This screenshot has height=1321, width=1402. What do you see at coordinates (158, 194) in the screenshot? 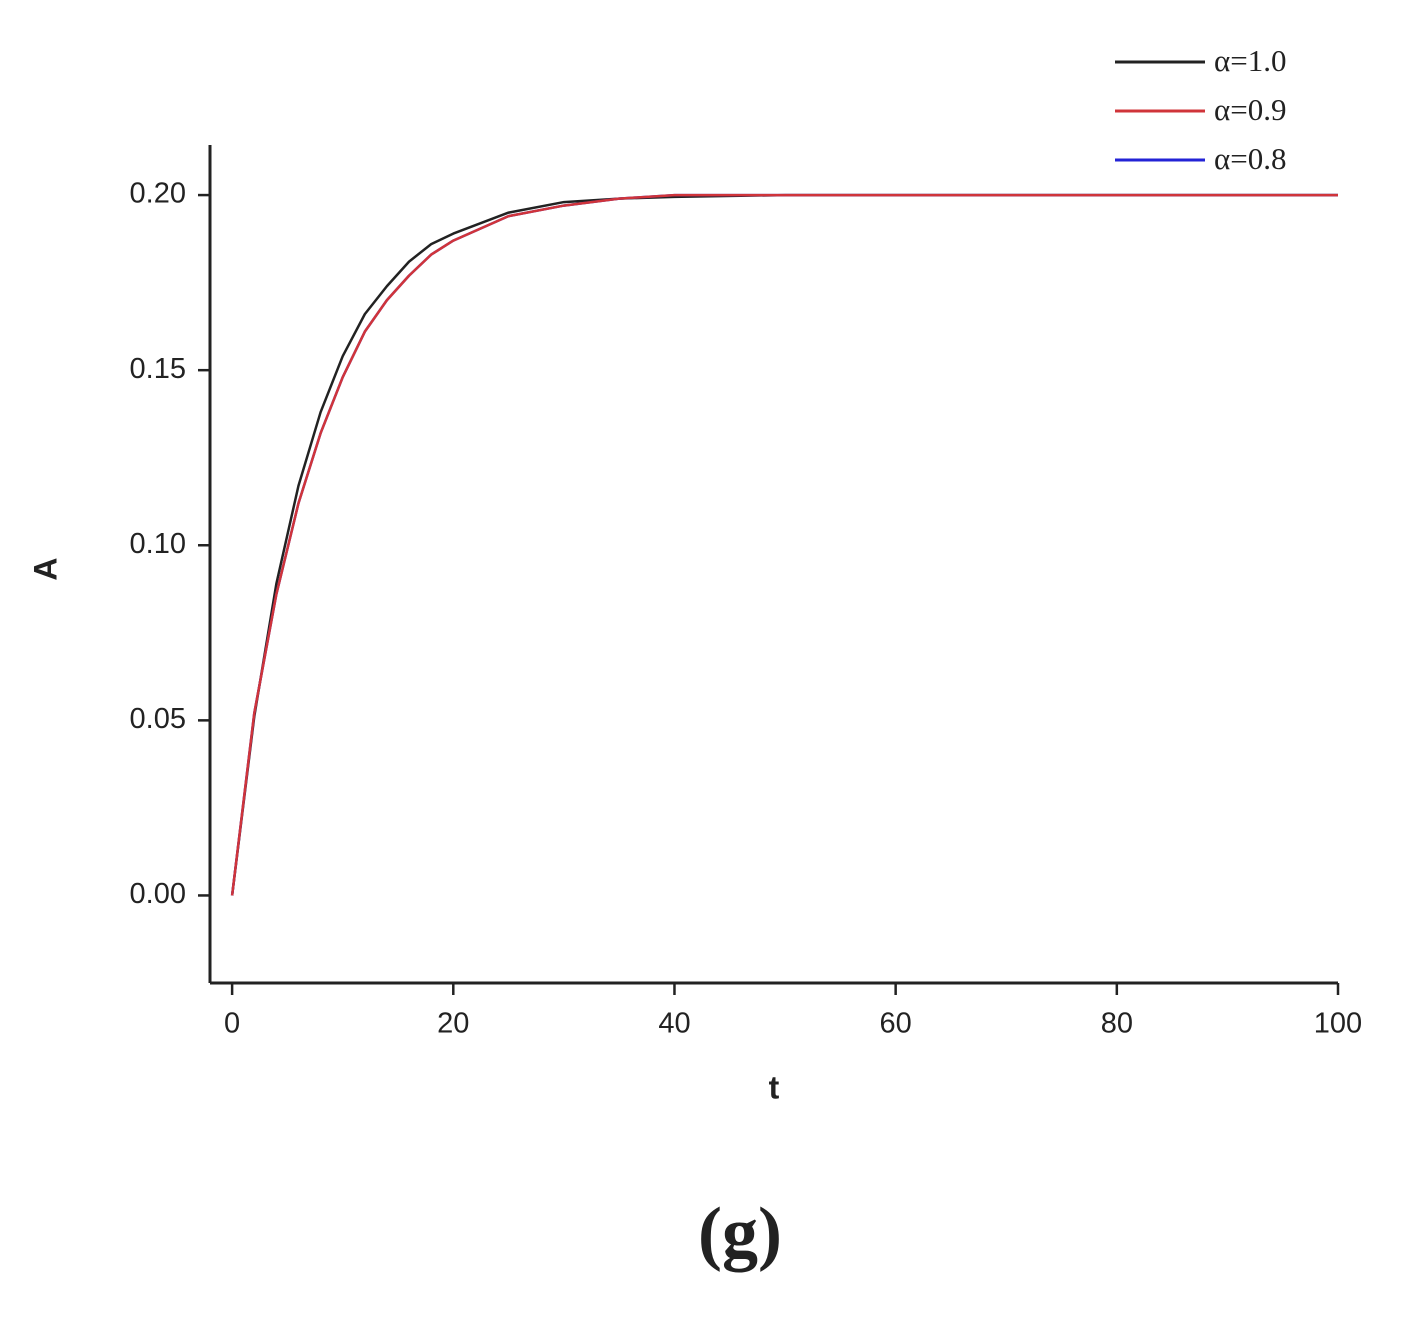
I see `y-tick-label: 0.20` at bounding box center [158, 194].